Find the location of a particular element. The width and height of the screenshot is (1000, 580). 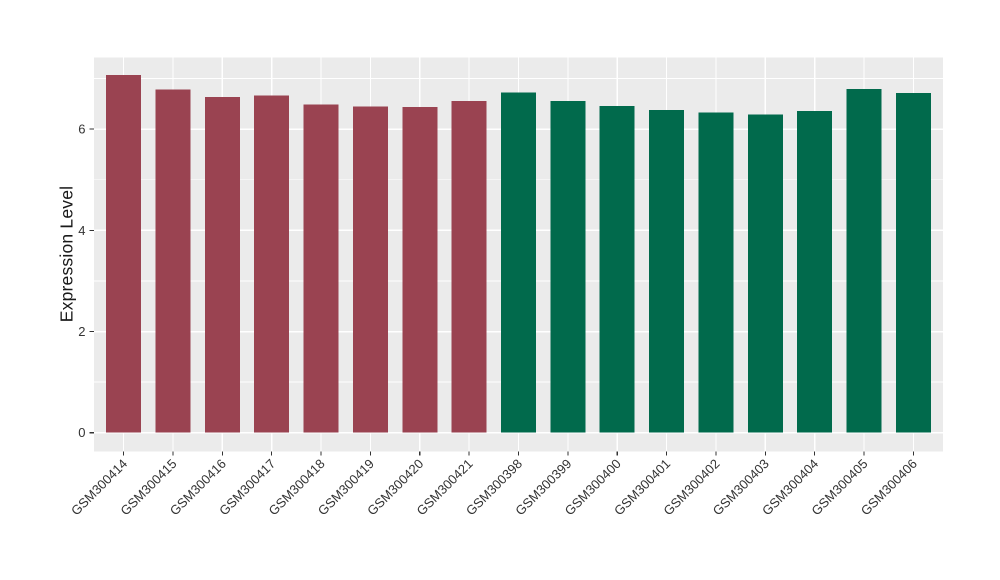

bar-GSM300419 is located at coordinates (370, 269).